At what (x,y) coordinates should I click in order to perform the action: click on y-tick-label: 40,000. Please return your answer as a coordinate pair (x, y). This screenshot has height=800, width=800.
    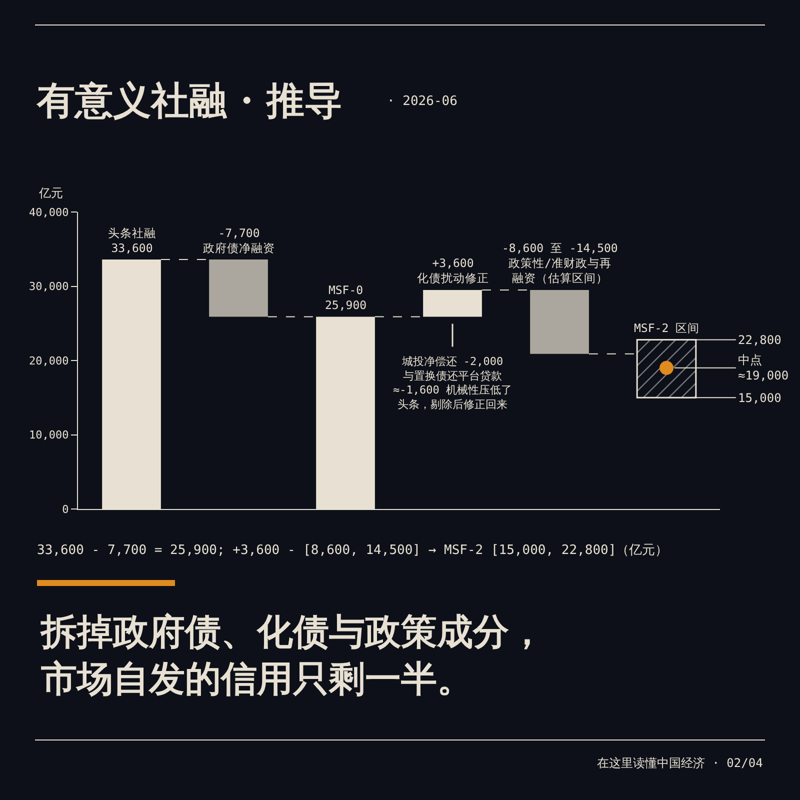
    Looking at the image, I should click on (49, 212).